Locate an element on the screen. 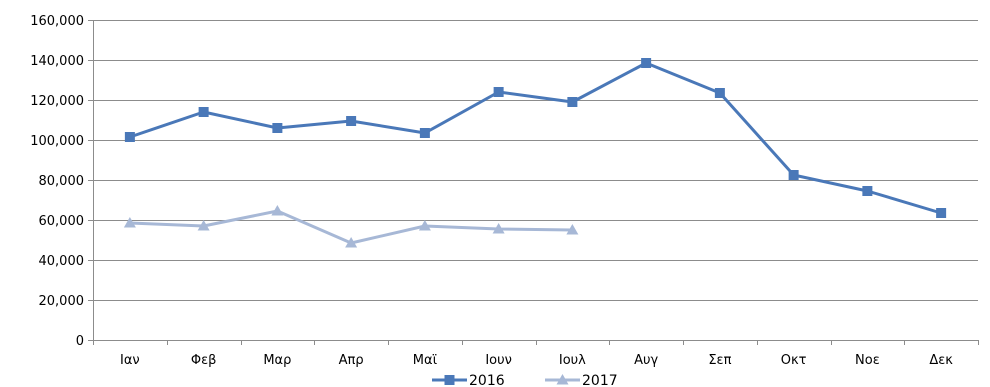 The width and height of the screenshot is (990, 387). legend-label: 2016 is located at coordinates (487, 380).